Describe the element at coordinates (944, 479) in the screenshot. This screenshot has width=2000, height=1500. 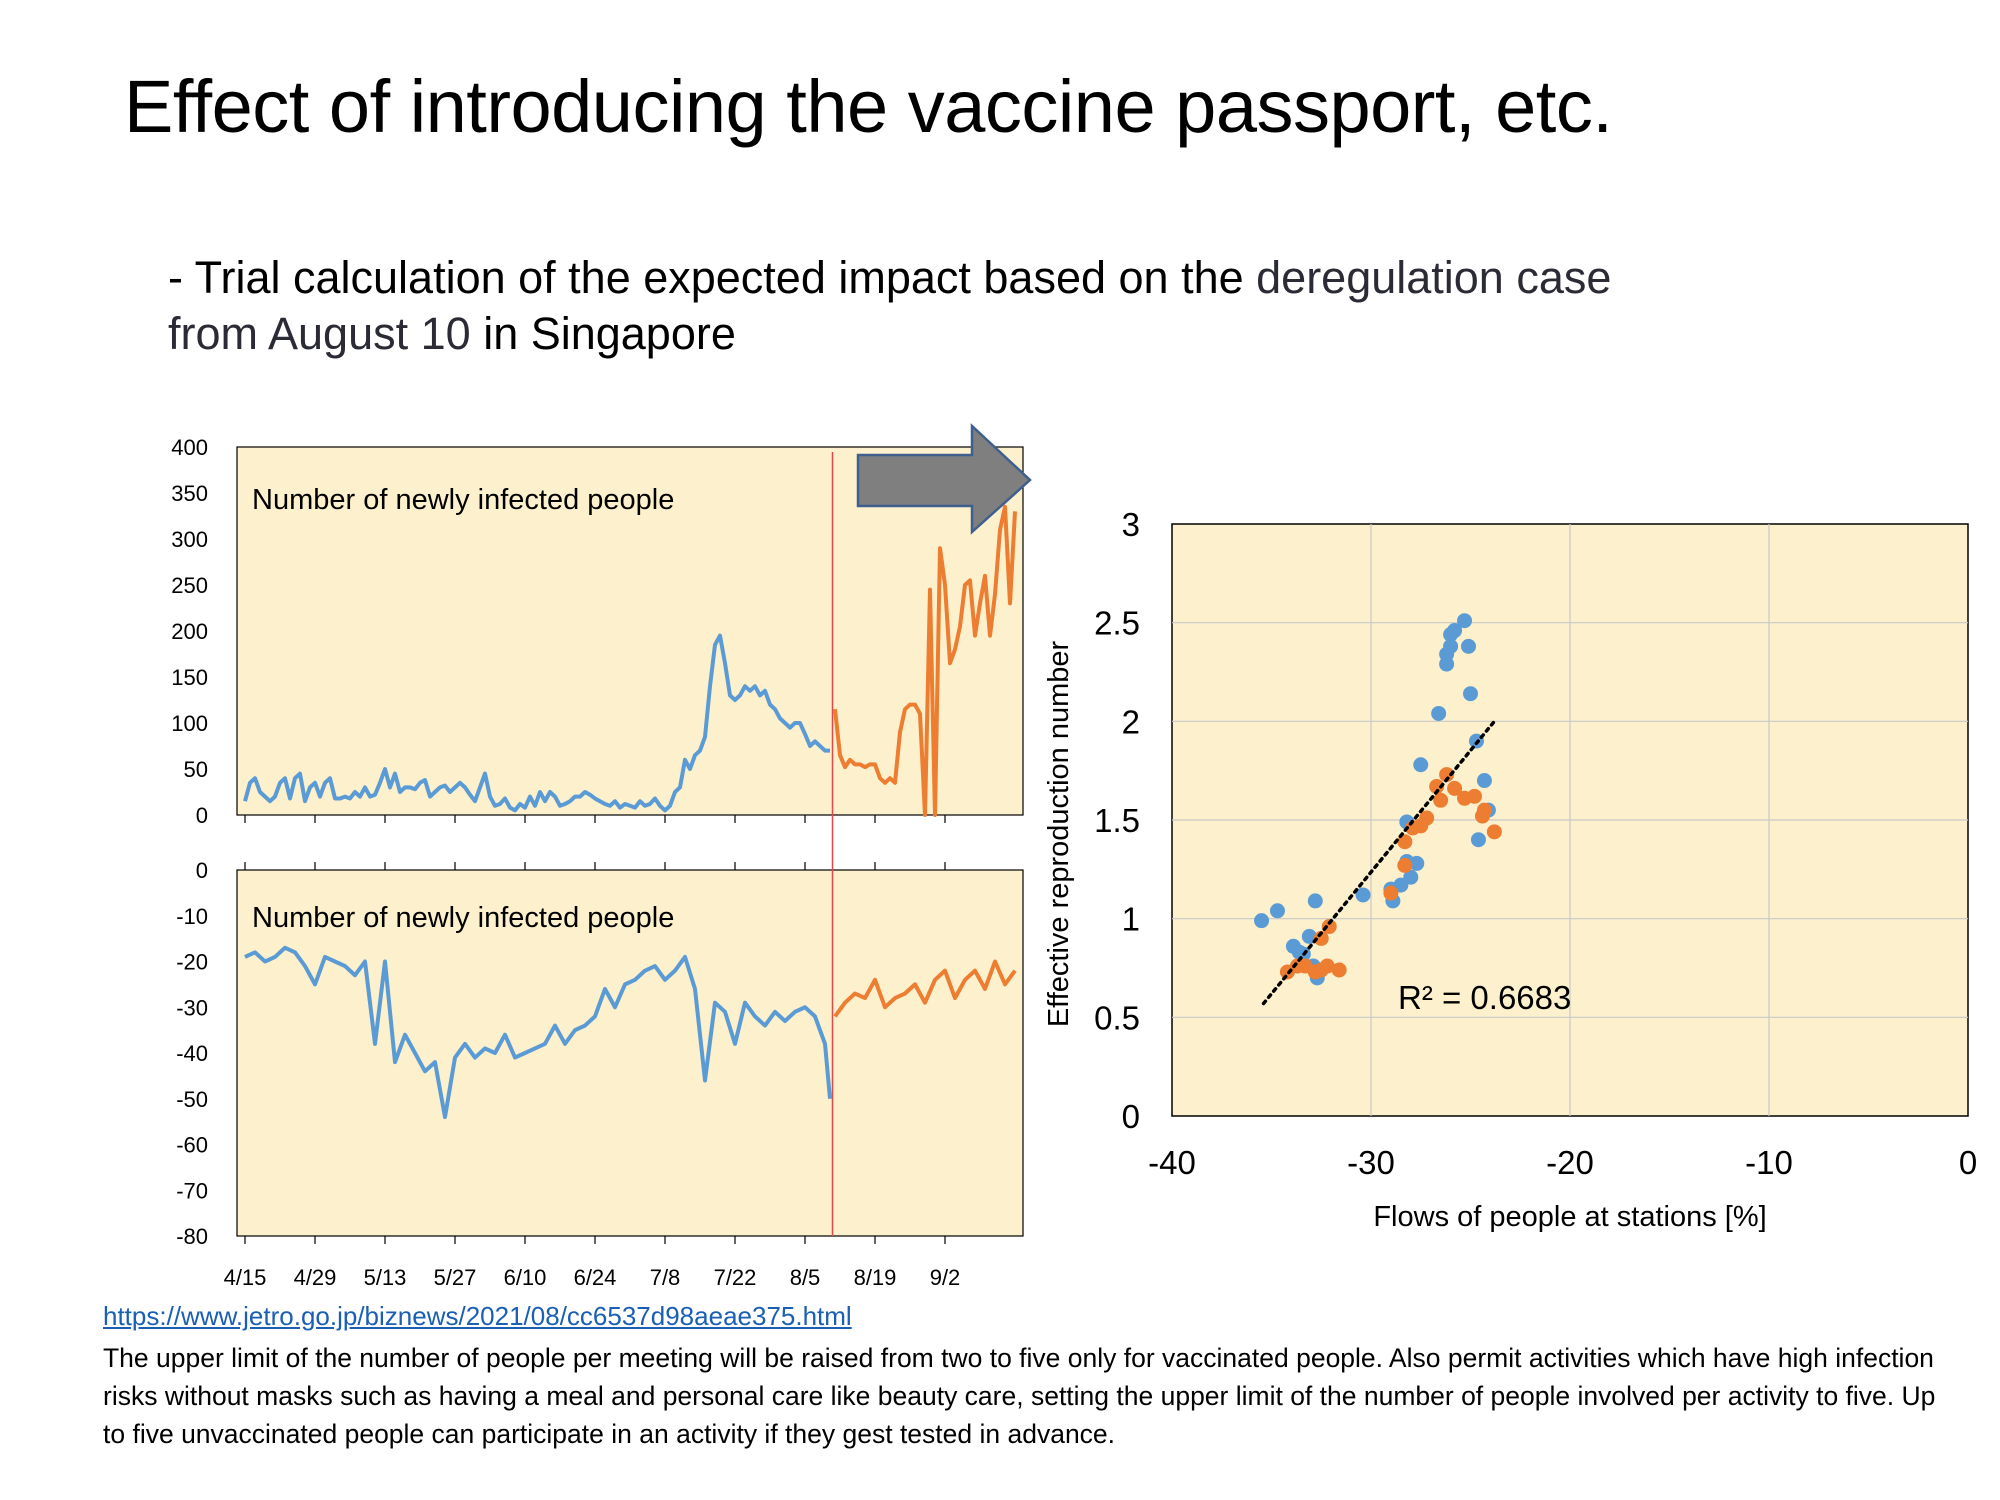
I see `right-arrow-icon` at that location.